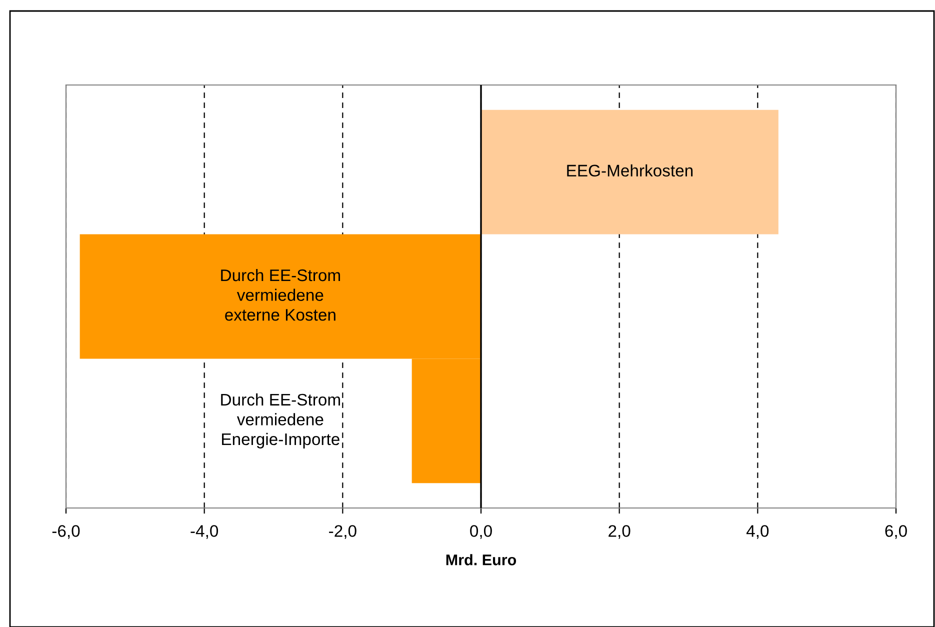 The height and width of the screenshot is (627, 935). I want to click on x-tick-label: -2,0, so click(342, 532).